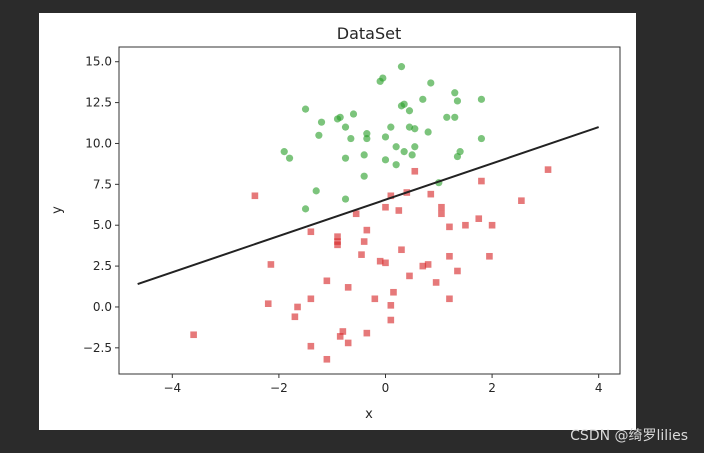 This screenshot has height=453, width=704. I want to click on y-axis-label: y, so click(57, 210).